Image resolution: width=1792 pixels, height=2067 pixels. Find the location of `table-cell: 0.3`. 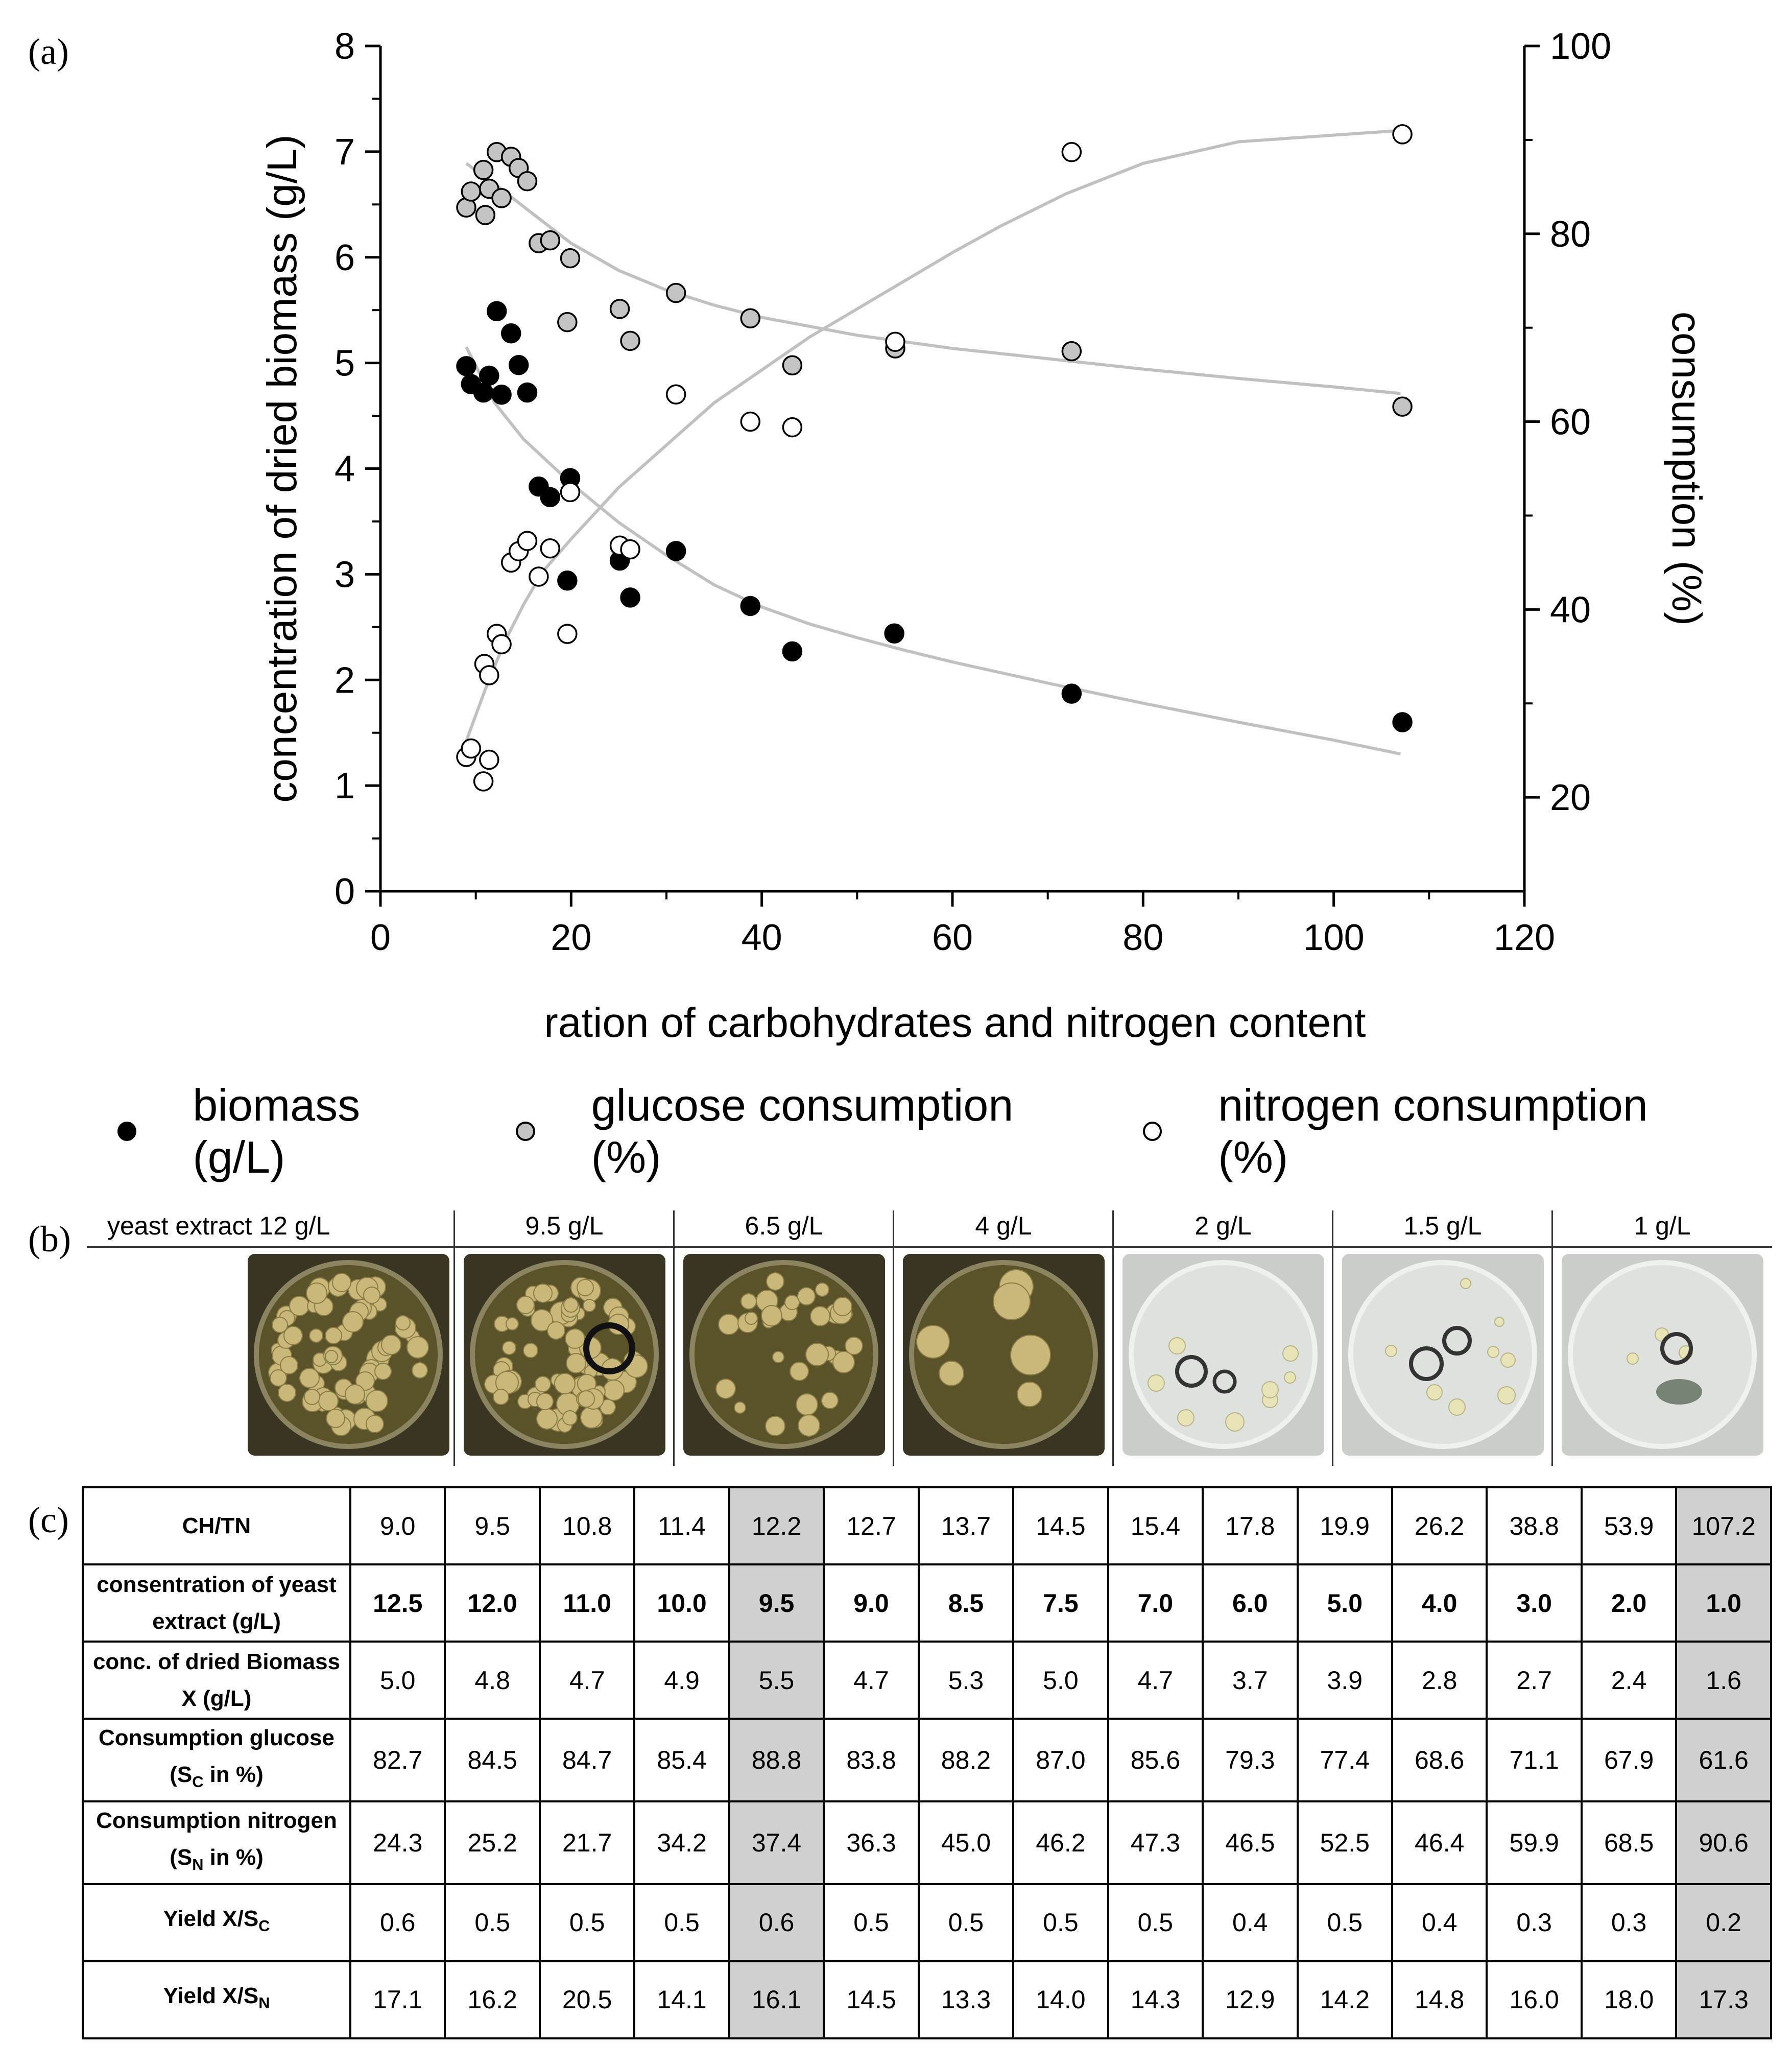

table-cell: 0.3 is located at coordinates (1534, 1922).